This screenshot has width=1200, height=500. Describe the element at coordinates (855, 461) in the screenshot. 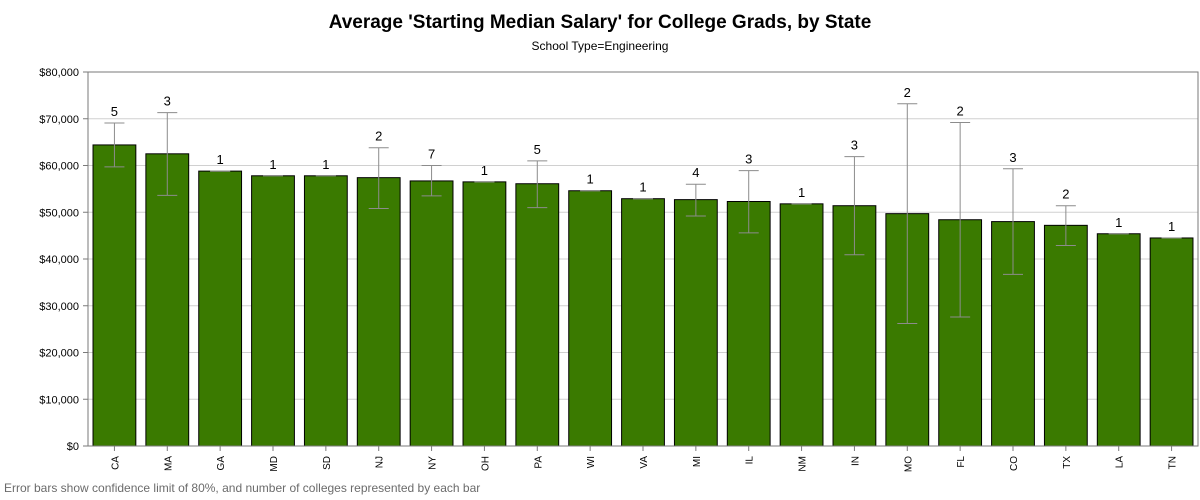

I see `x-tick-label: IN` at that location.